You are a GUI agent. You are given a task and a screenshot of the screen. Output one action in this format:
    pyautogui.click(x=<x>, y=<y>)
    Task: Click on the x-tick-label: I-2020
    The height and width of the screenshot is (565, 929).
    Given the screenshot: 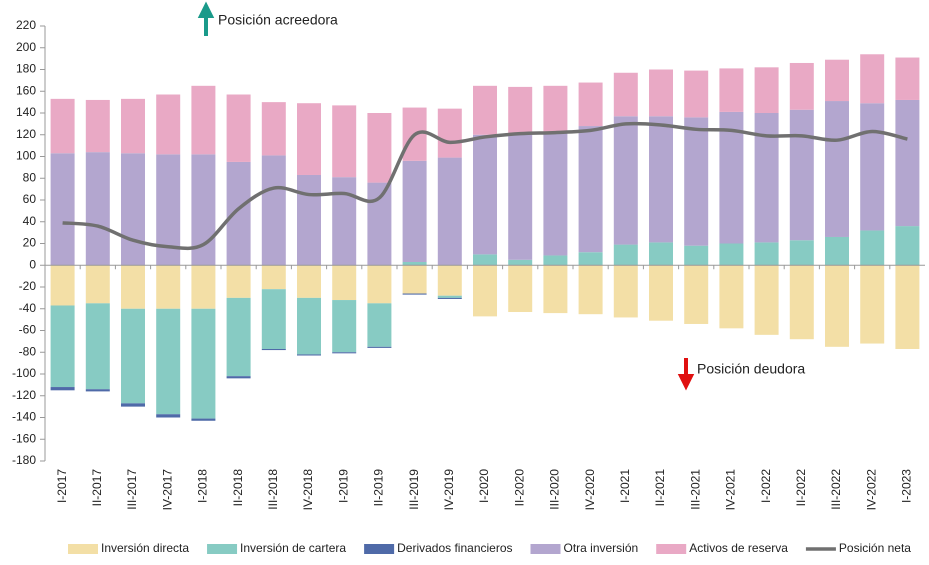 What is the action you would take?
    pyautogui.click(x=484, y=486)
    